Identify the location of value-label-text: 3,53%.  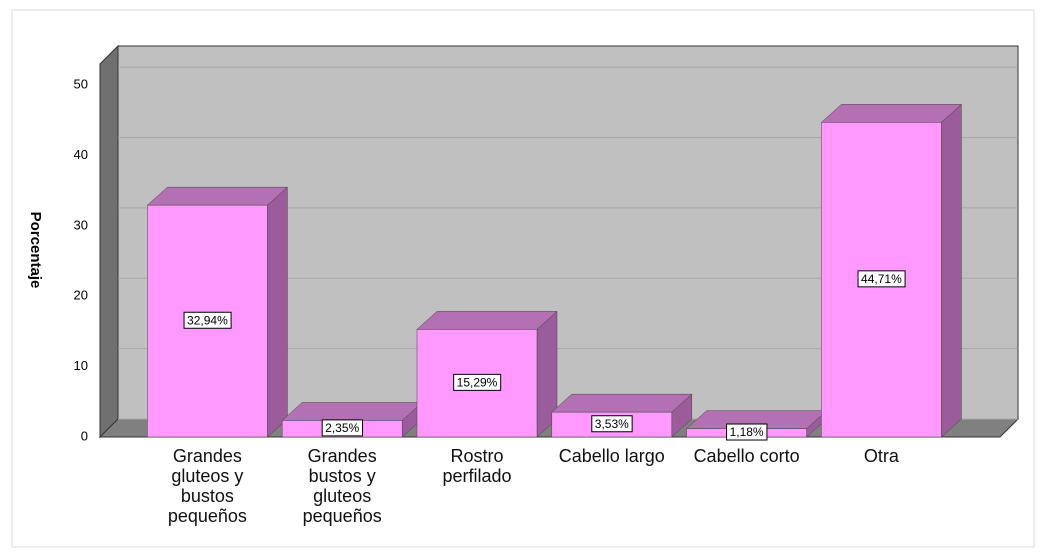
(612, 424).